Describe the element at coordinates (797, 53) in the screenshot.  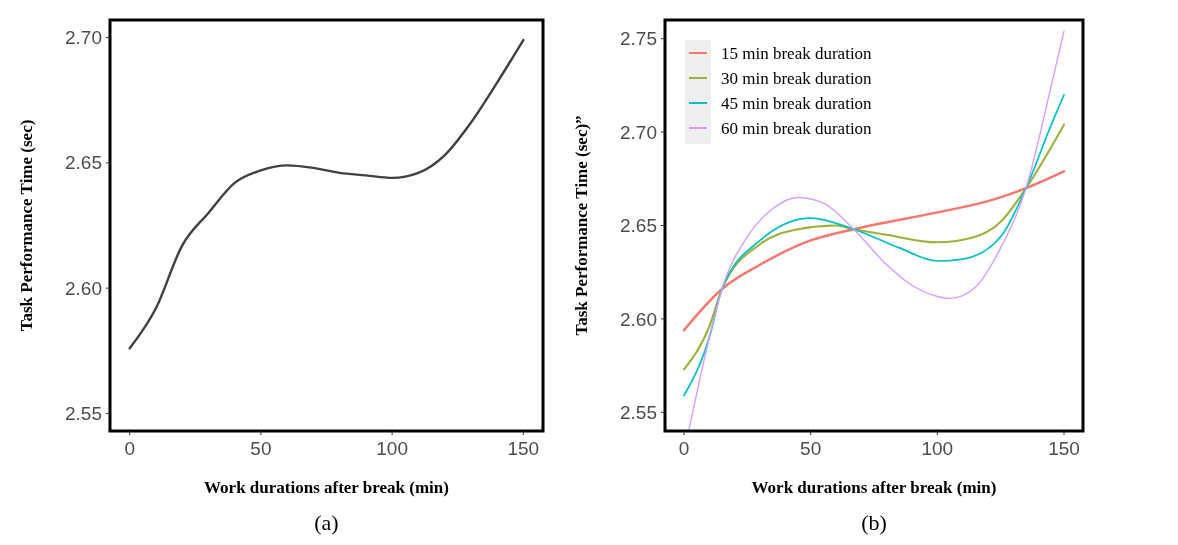
I see `legend-label: 15 min break duration` at that location.